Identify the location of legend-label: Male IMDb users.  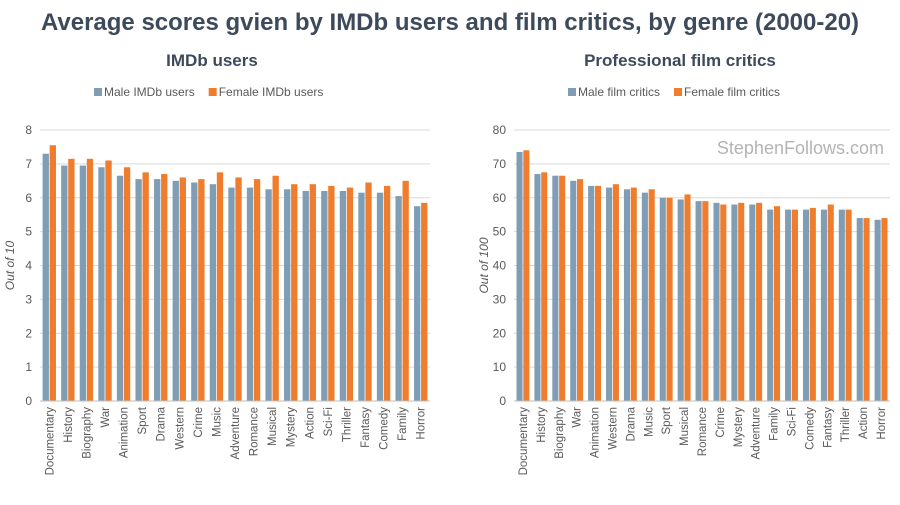
(149, 92).